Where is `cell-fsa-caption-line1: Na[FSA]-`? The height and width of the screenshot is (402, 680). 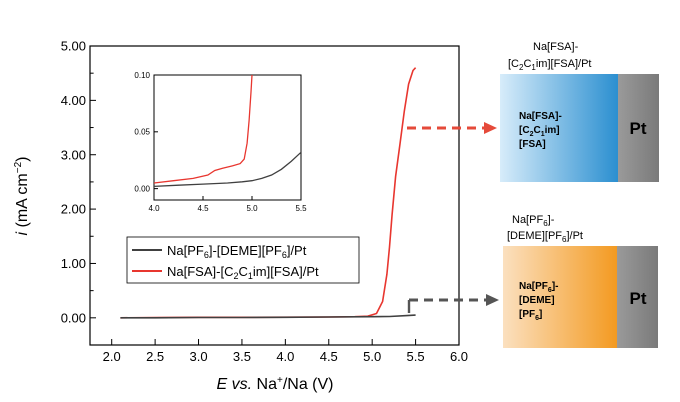
cell-fsa-caption-line1: Na[FSA]- is located at coordinates (556, 47).